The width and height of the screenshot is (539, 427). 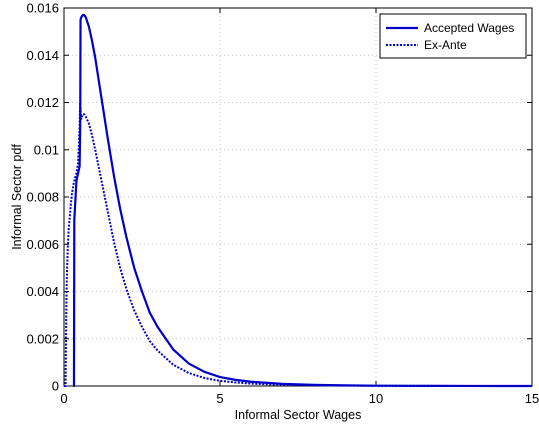 I want to click on y-tick-label: 0.012, so click(x=42, y=102).